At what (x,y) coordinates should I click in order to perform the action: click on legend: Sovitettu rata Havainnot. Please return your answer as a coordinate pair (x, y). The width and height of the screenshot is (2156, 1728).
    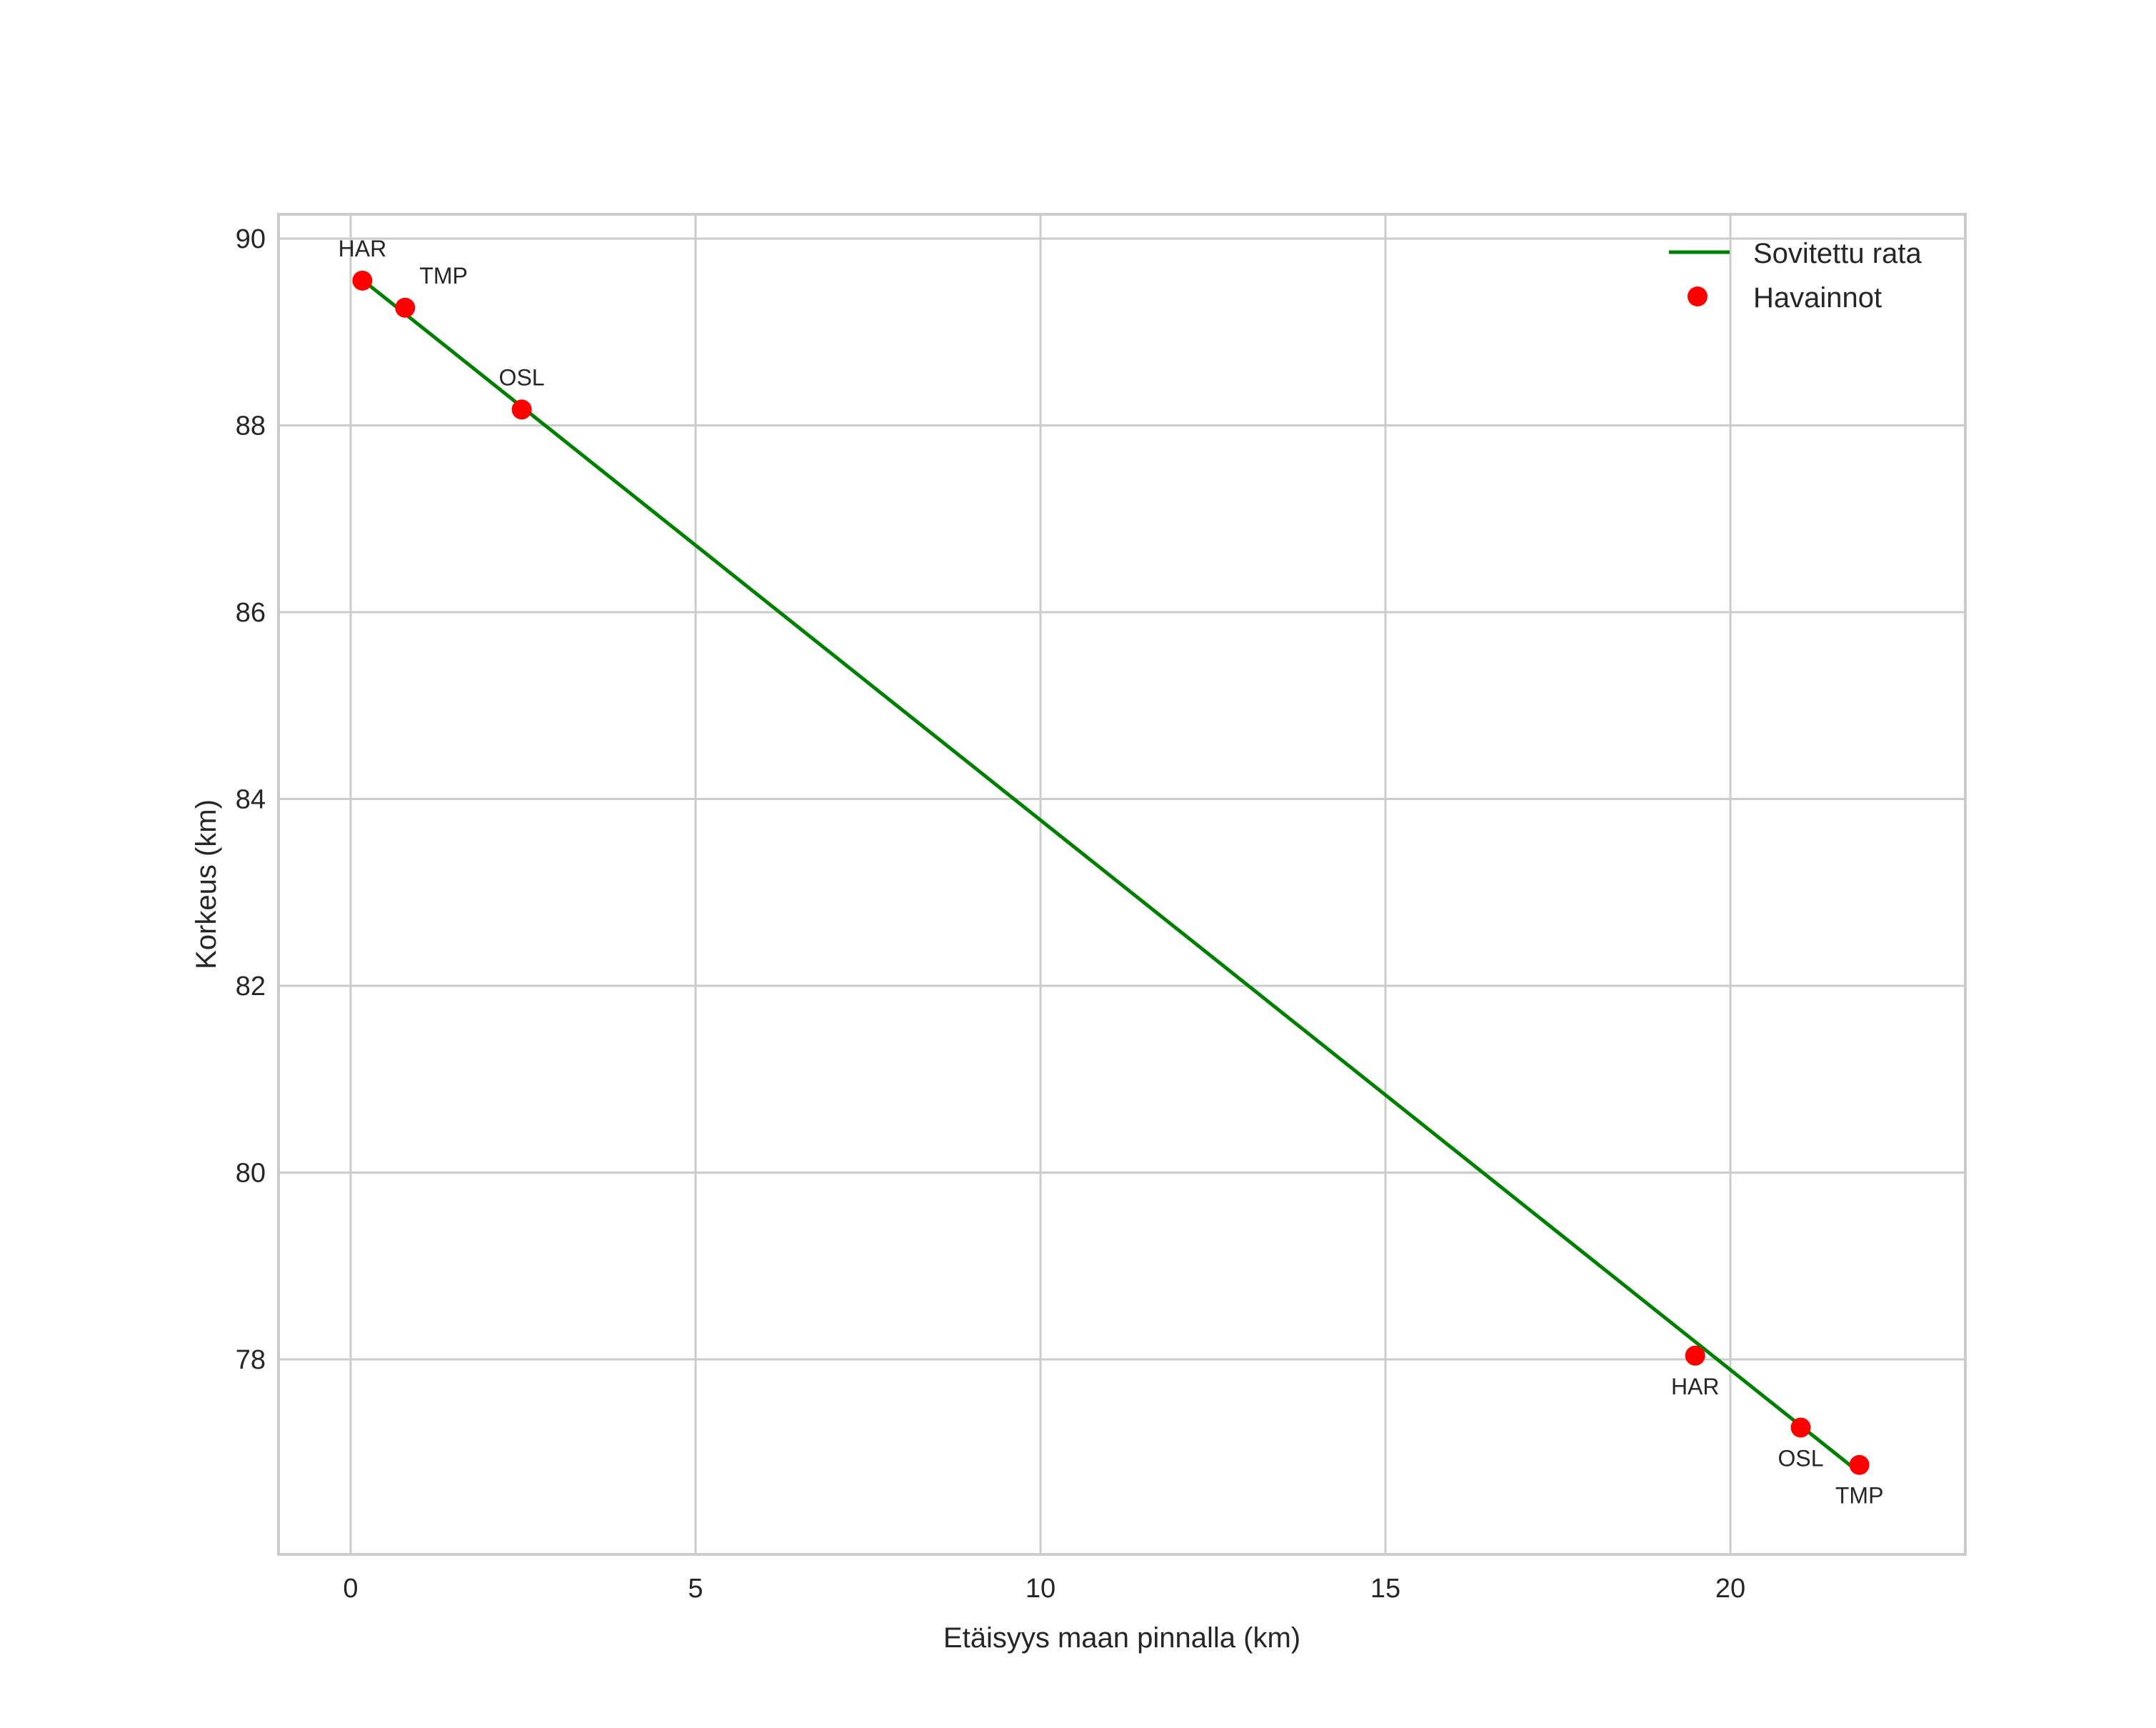
    Looking at the image, I should click on (1796, 276).